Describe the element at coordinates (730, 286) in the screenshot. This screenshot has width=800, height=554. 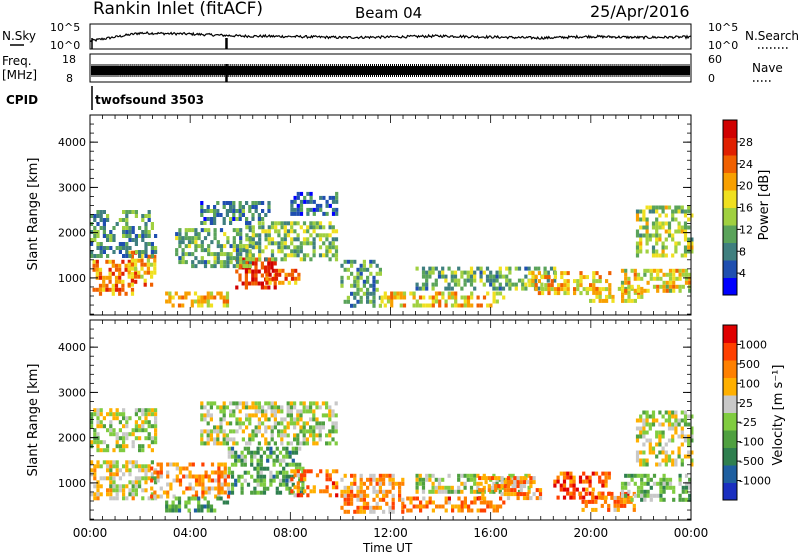
I see `colorbar-segment` at that location.